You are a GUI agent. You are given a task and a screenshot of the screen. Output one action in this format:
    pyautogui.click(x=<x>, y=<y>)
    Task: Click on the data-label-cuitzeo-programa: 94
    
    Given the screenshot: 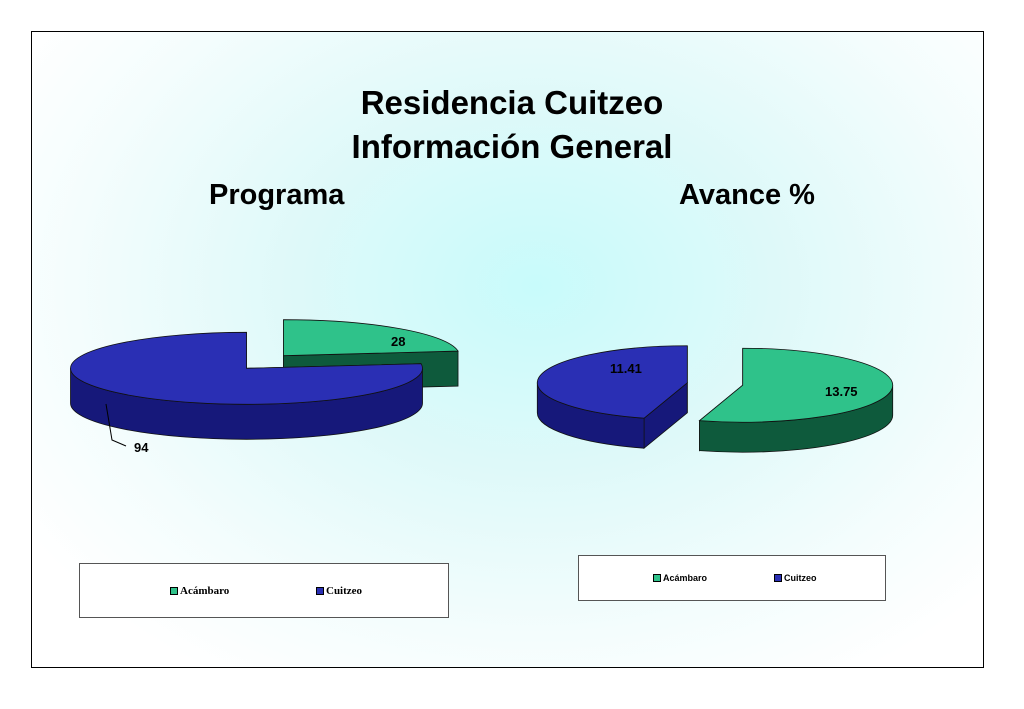 What is the action you would take?
    pyautogui.click(x=141, y=447)
    